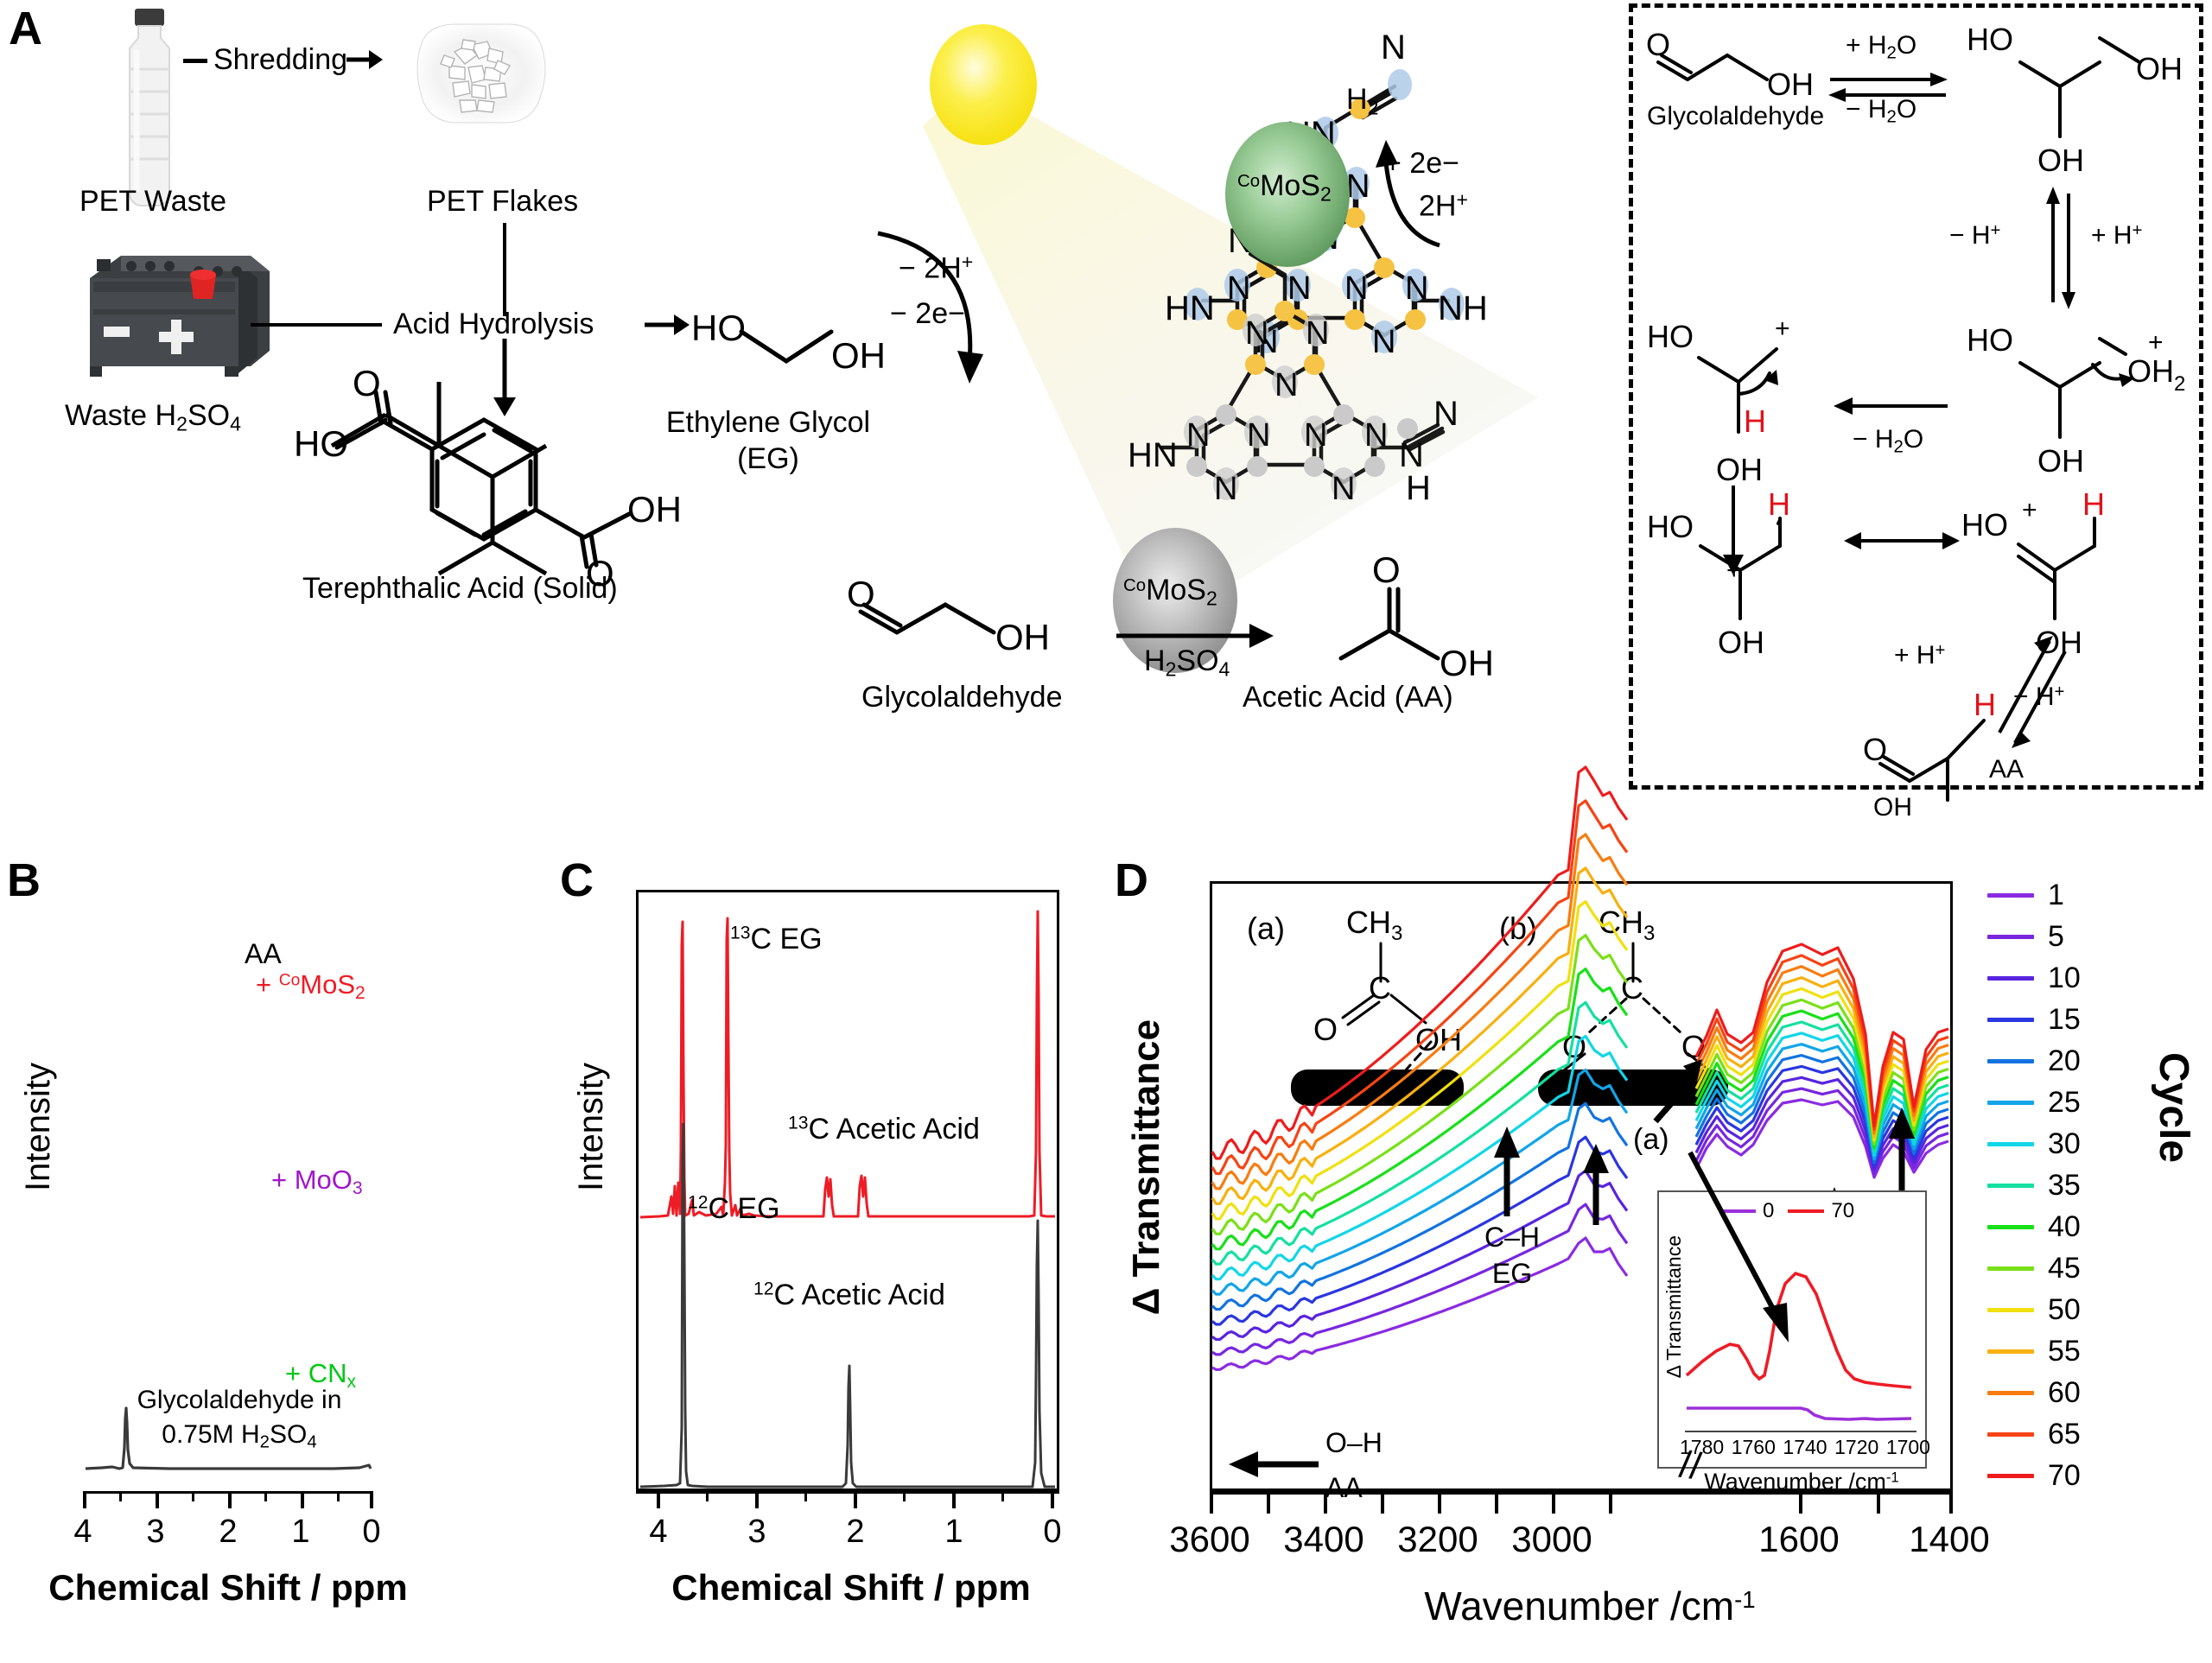 The image size is (2212, 1663). Describe the element at coordinates (1892, 808) in the screenshot. I see `mech-aa-oh-label: OH` at that location.